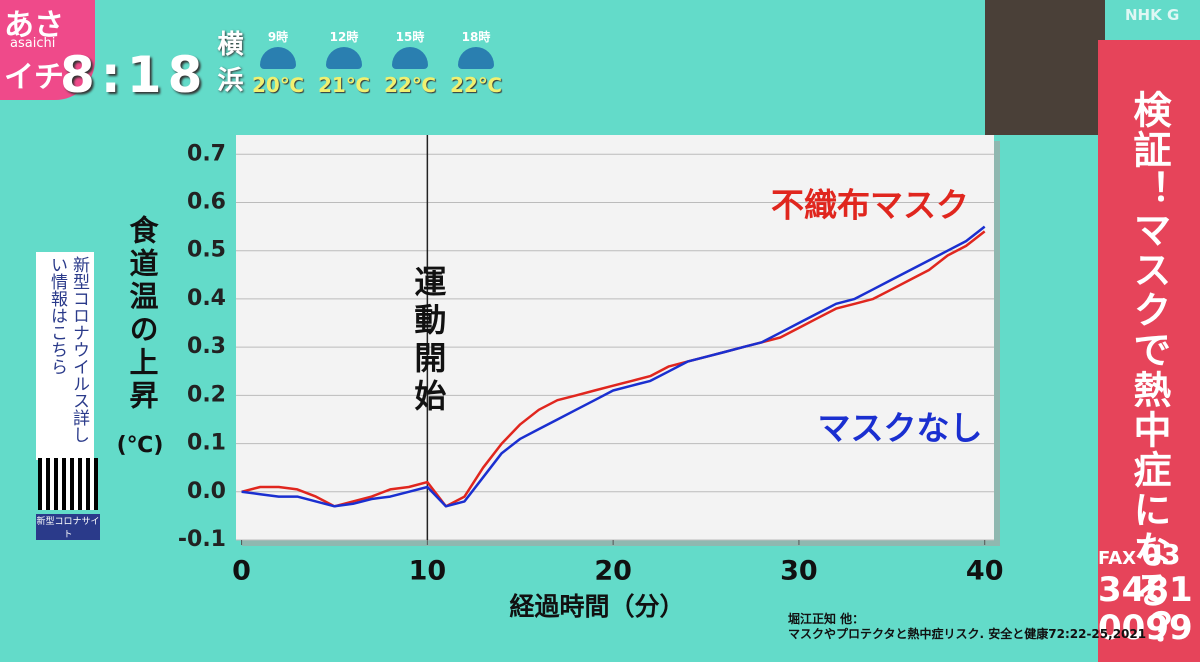 This screenshot has width=1200, height=662. Describe the element at coordinates (799, 571) in the screenshot. I see `x-tick-label: 30` at that location.